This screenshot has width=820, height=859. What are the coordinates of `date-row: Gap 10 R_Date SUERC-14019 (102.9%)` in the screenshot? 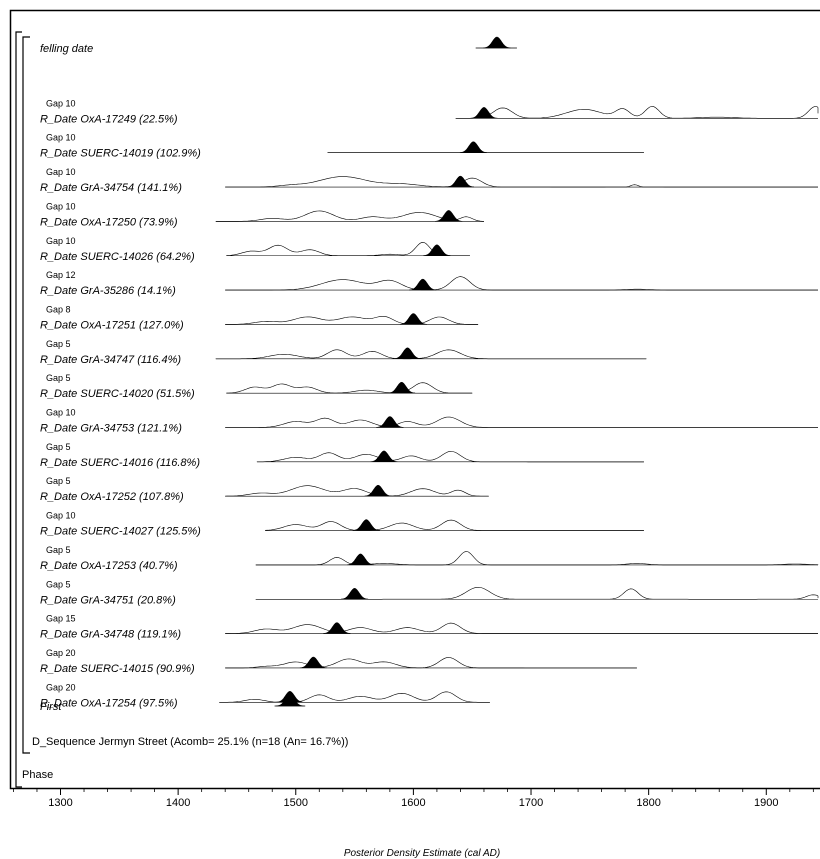 It's located at (342, 146).